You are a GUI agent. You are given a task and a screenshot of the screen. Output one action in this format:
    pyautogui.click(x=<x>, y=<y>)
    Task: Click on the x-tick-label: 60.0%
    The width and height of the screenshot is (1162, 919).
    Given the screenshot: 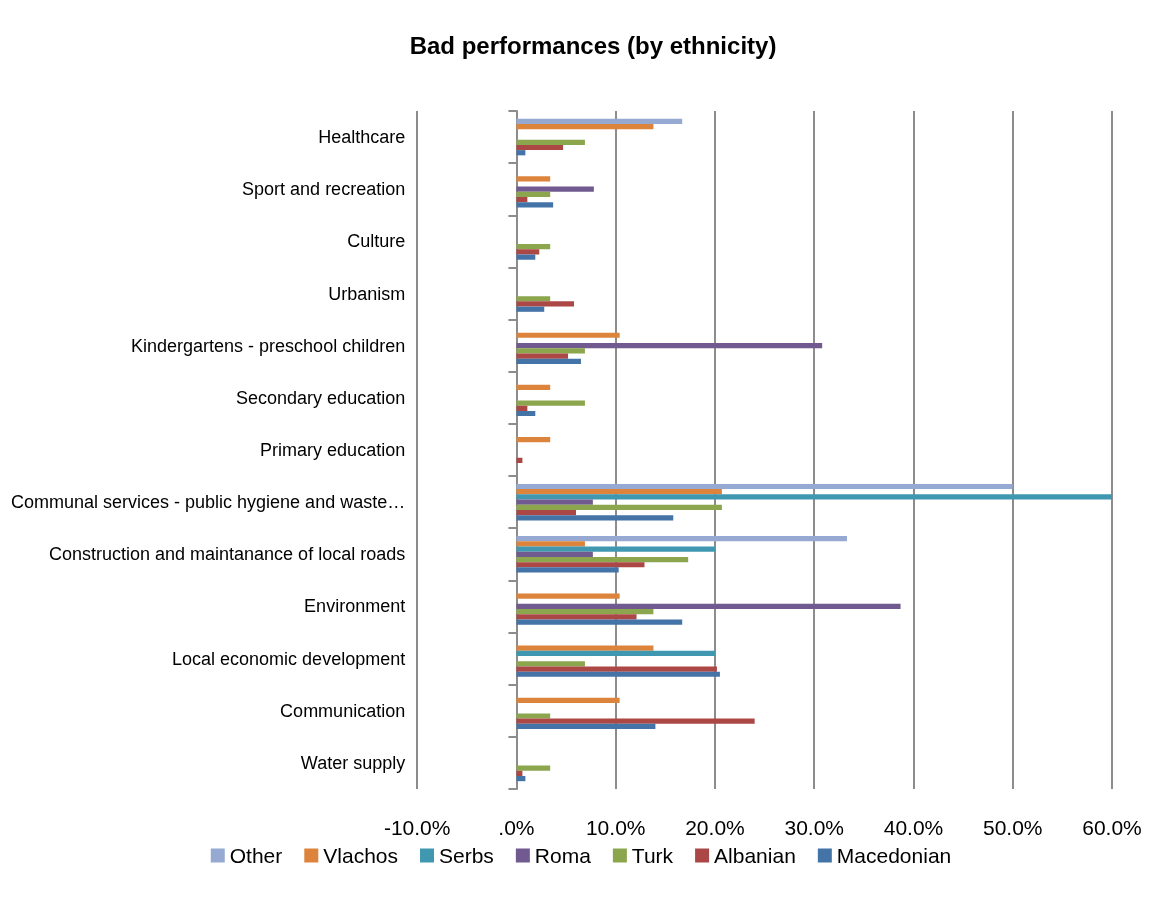 What is the action you would take?
    pyautogui.click(x=1112, y=827)
    